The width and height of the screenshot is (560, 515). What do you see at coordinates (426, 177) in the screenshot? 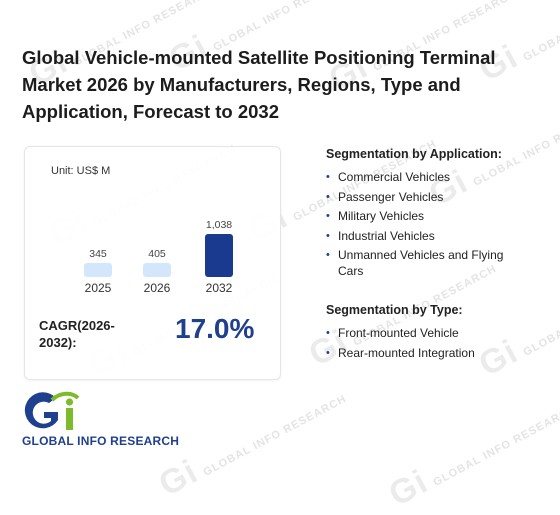
I see `list-item: Commercial Vehicles` at bounding box center [426, 177].